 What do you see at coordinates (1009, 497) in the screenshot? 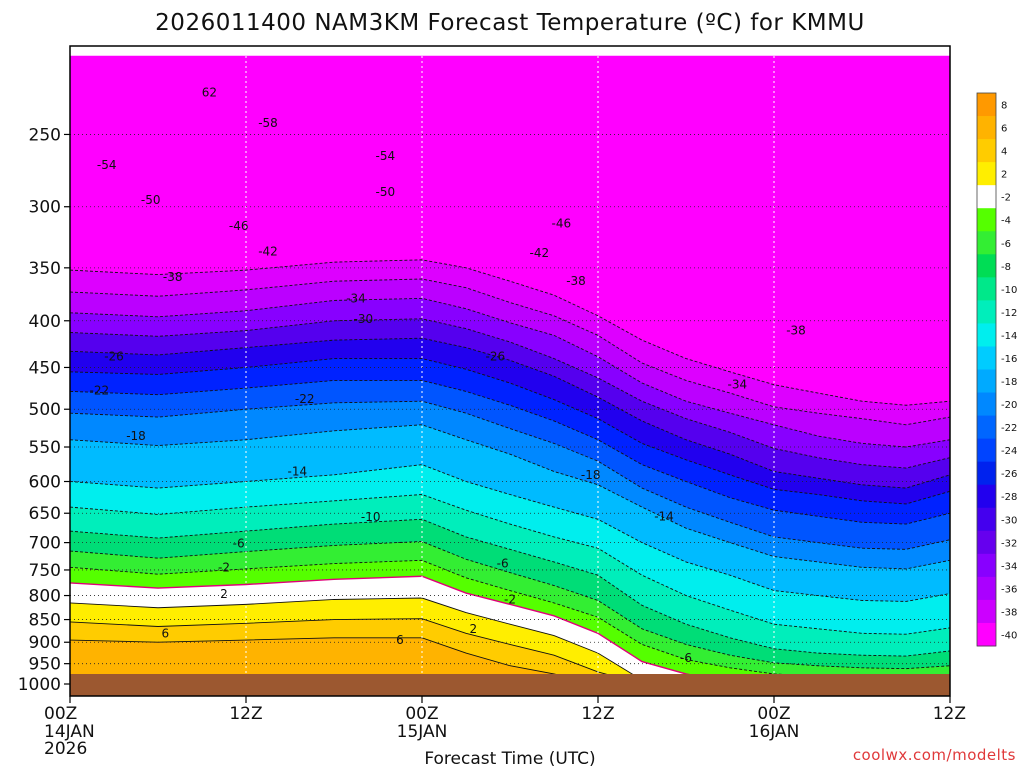
I see `colorbar-label: -28` at bounding box center [1009, 497].